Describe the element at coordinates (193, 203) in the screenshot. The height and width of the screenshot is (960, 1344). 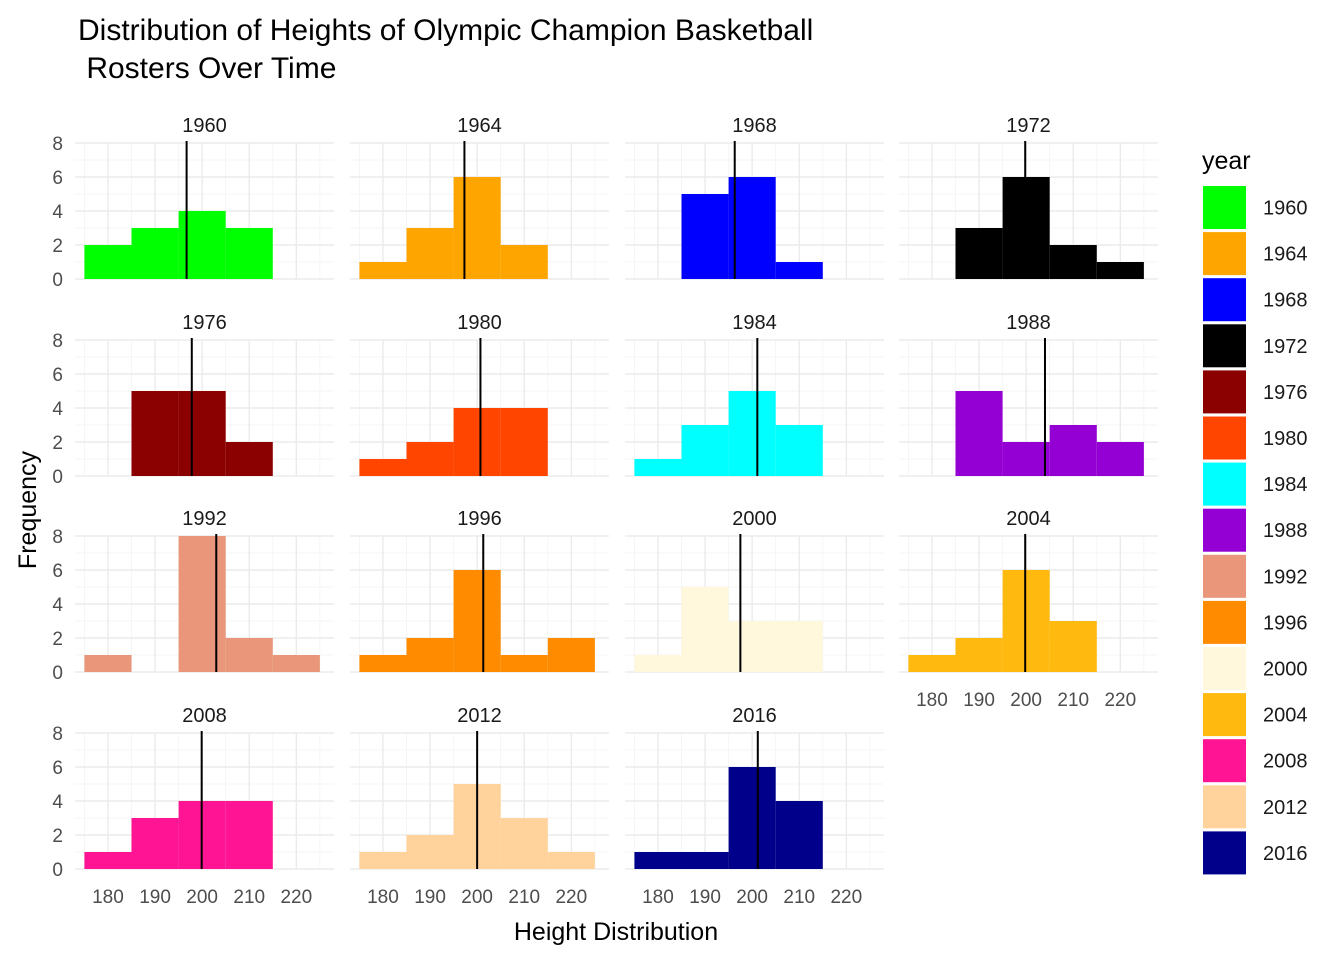
I see `facet-panel-1960: 1960 0 2 4 6 8` at that location.